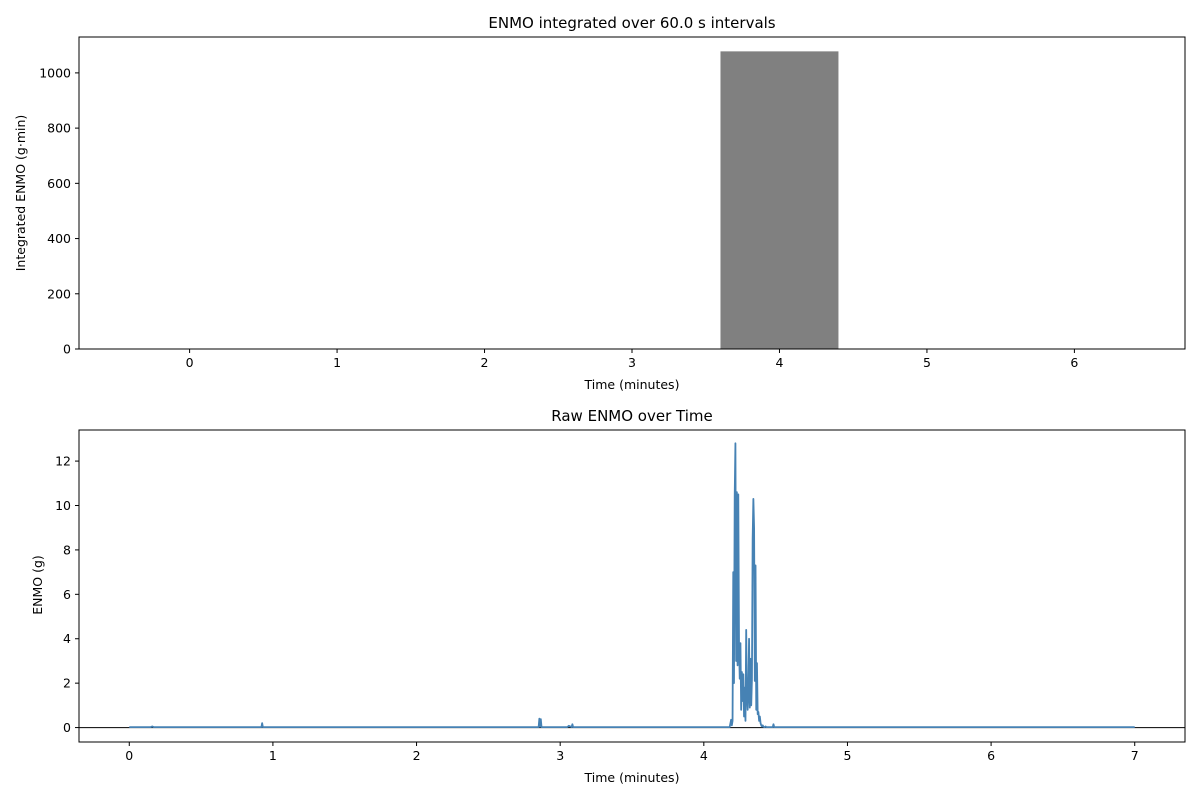 The image size is (1200, 800). Describe the element at coordinates (67, 683) in the screenshot. I see `y-tick-label: 2` at that location.